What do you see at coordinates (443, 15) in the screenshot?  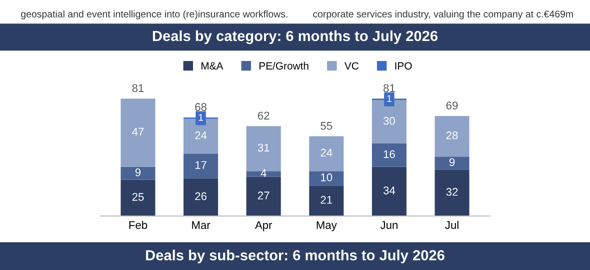 I see `text: corporate services industry, valuing the company at c.€469m` at bounding box center [443, 15].